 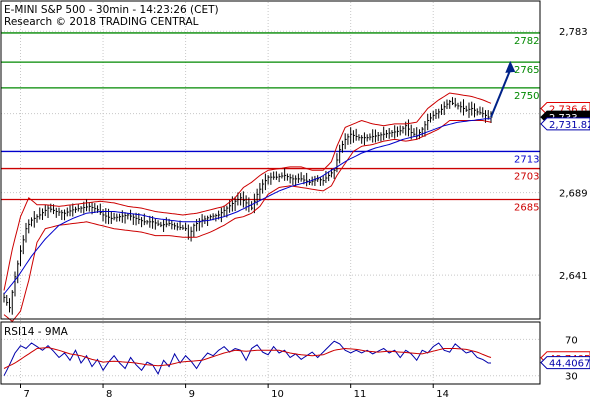 What do you see at coordinates (571, 358) in the screenshot?
I see `rsi-axis: 30 70` at bounding box center [571, 358].